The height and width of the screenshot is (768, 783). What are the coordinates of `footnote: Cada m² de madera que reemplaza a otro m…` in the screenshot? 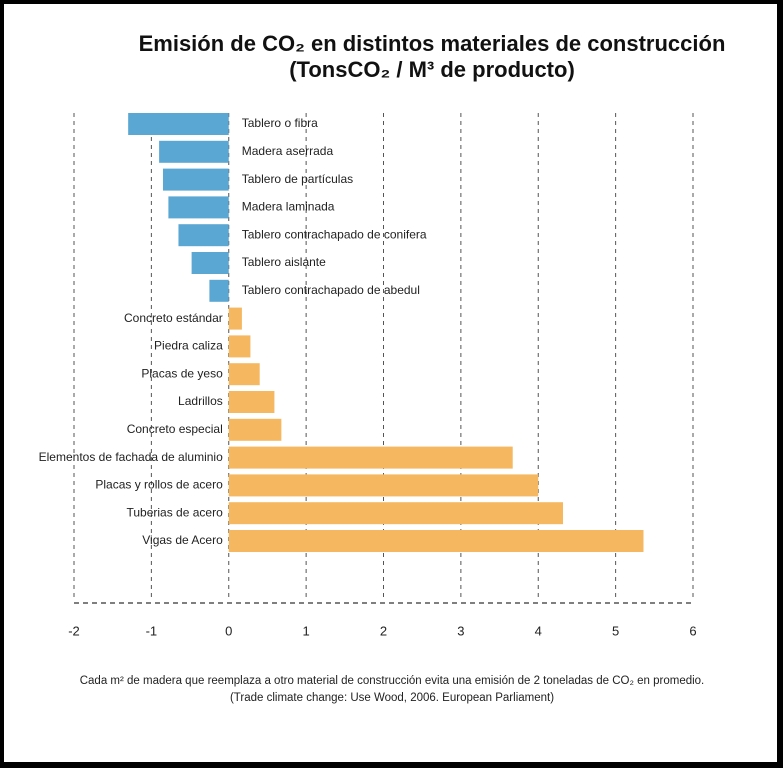 It's located at (392, 681).